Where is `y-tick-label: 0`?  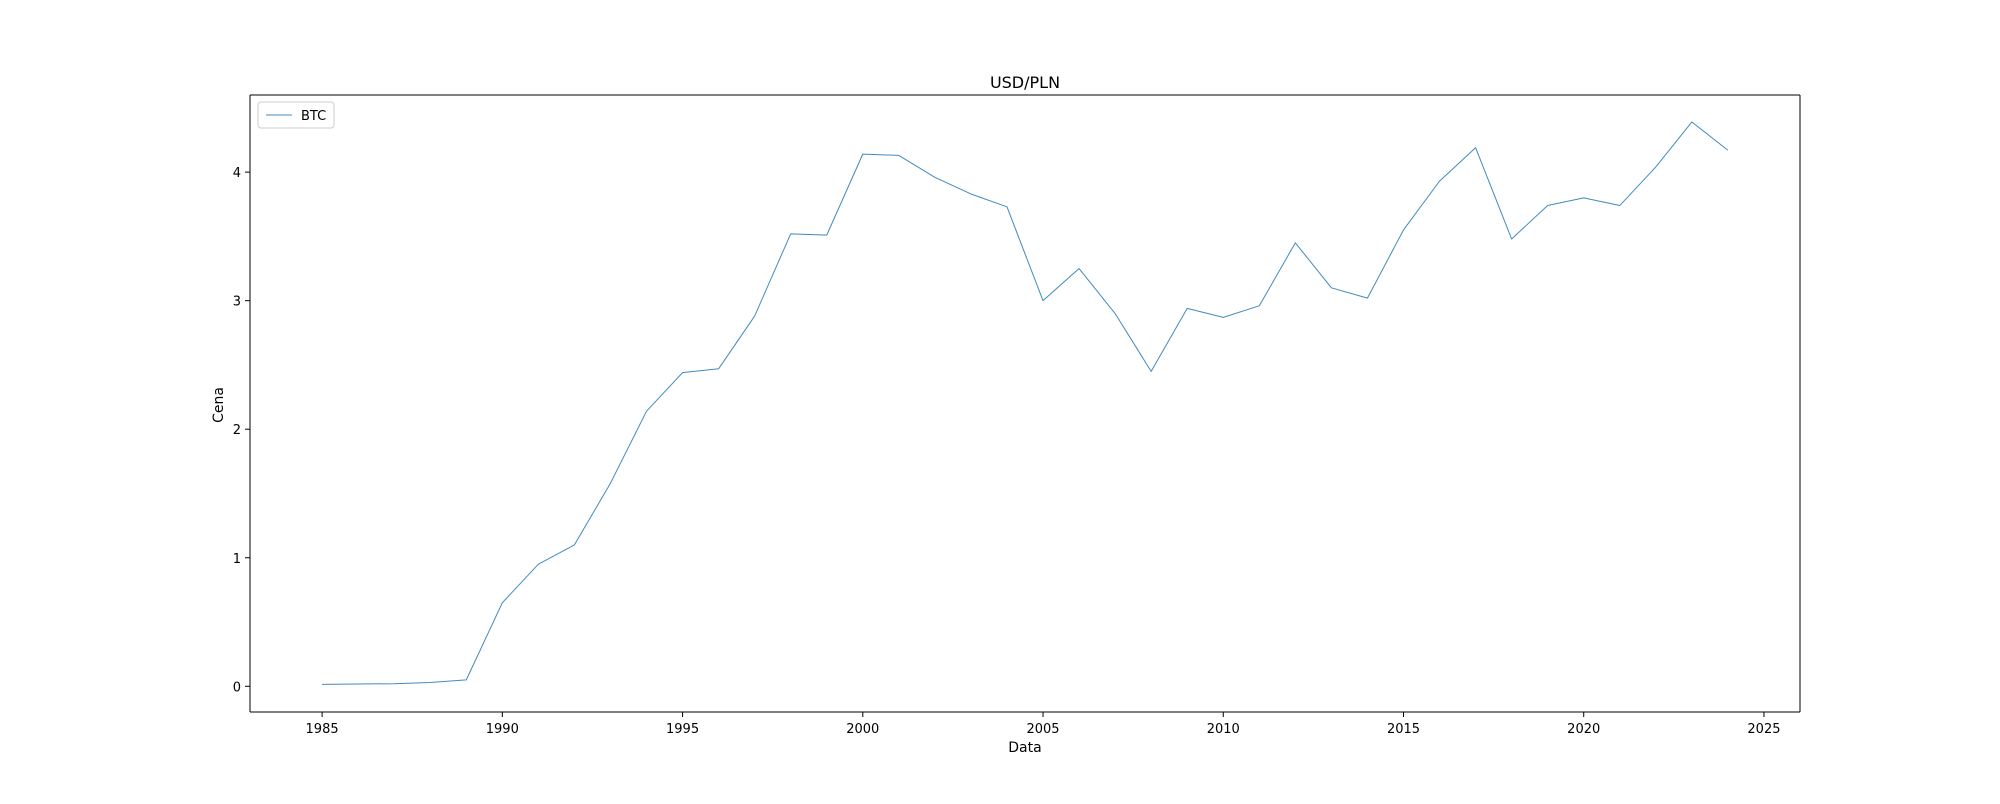 y-tick-label: 0 is located at coordinates (237, 687).